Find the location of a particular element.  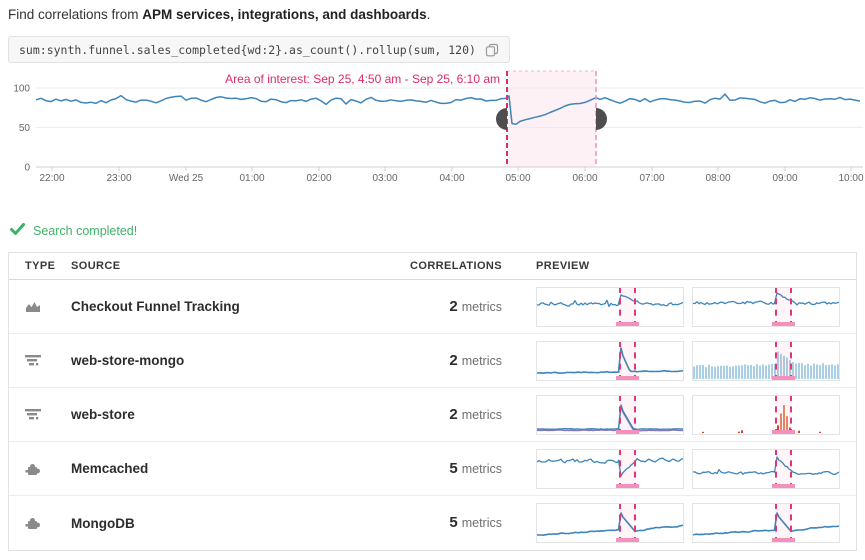

svg-text: 03:00 is located at coordinates (384, 178).